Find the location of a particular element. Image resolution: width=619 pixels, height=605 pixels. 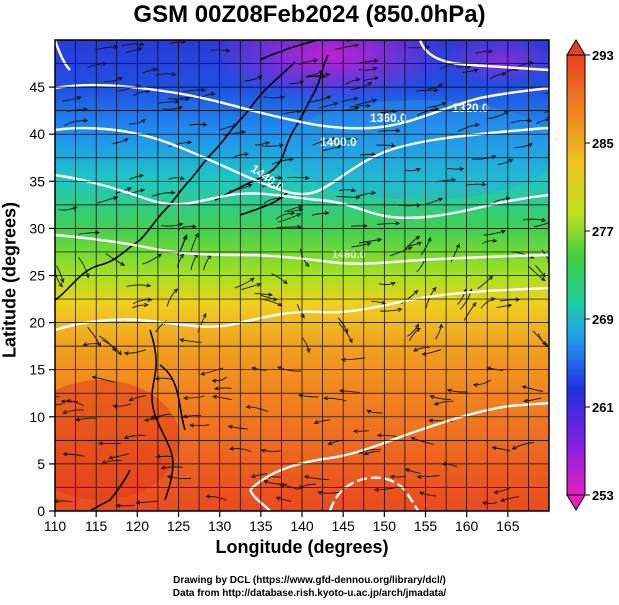

contour-label: 1480.0 is located at coordinates (349, 255).